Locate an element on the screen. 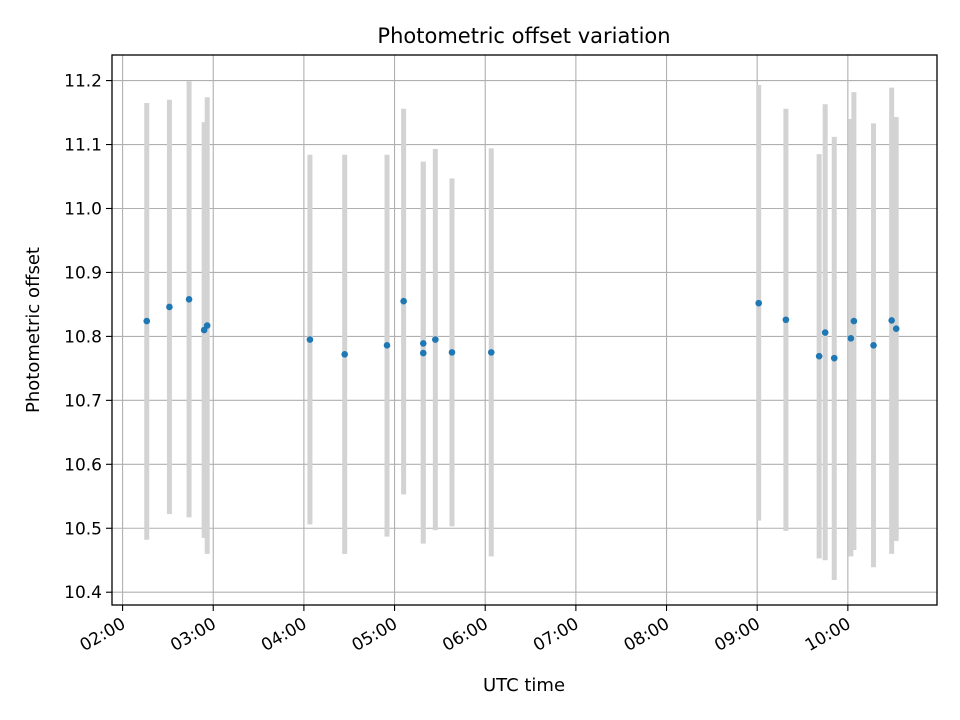 This screenshot has width=960, height=720. y-tick-label: 10.4 is located at coordinates (83, 593).